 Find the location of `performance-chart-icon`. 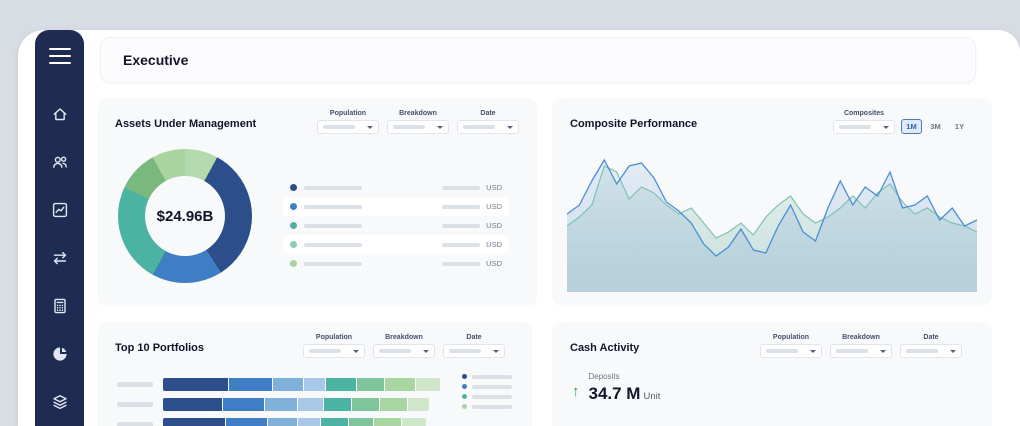

performance-chart-icon is located at coordinates (59, 210).